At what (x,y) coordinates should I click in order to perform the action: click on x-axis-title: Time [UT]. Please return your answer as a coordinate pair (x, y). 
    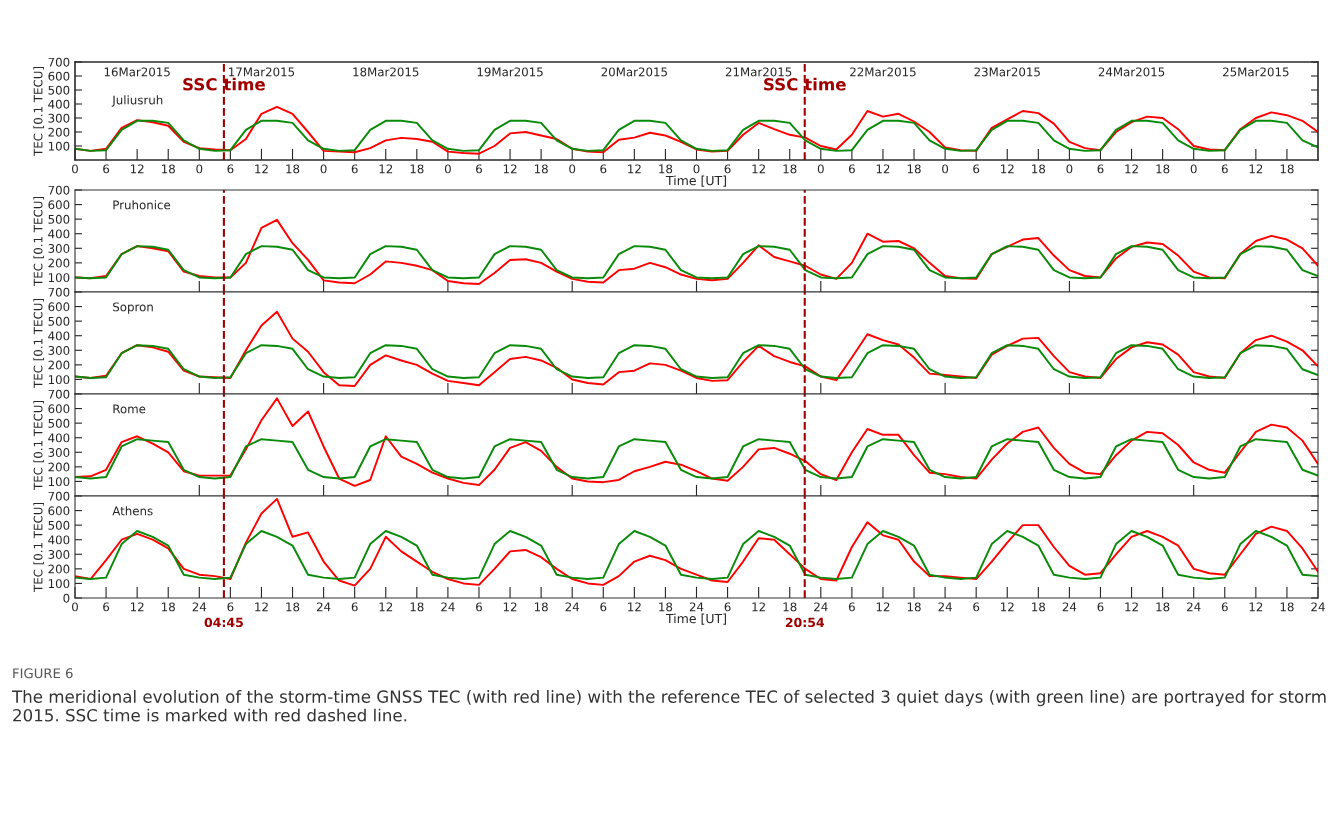
    Looking at the image, I should click on (695, 181).